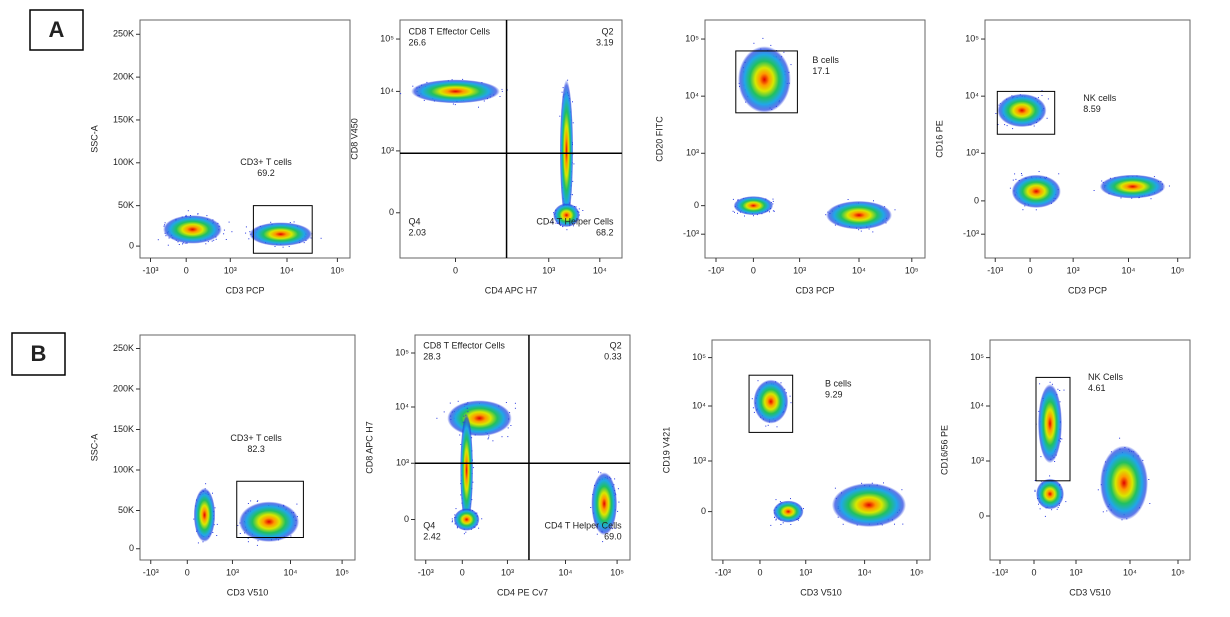 The width and height of the screenshot is (1230, 617). What do you see at coordinates (659, 139) in the screenshot?
I see `y-axis-label: CD20 FITC` at bounding box center [659, 139].